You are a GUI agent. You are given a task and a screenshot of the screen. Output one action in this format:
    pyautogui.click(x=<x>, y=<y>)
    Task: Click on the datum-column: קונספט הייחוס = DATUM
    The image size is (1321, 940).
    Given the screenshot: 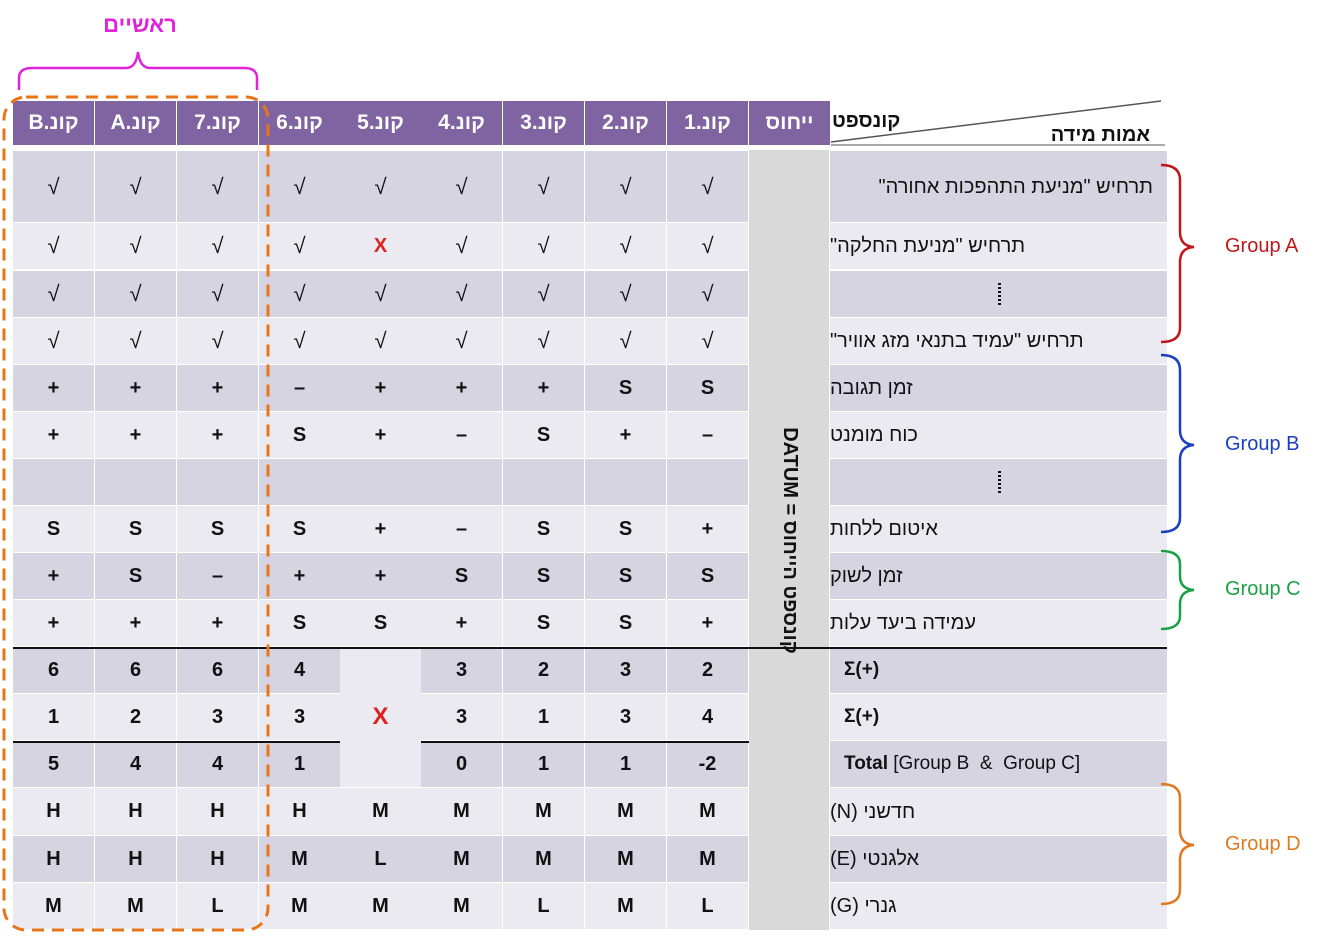 What is the action you would take?
    pyautogui.click(x=789, y=540)
    